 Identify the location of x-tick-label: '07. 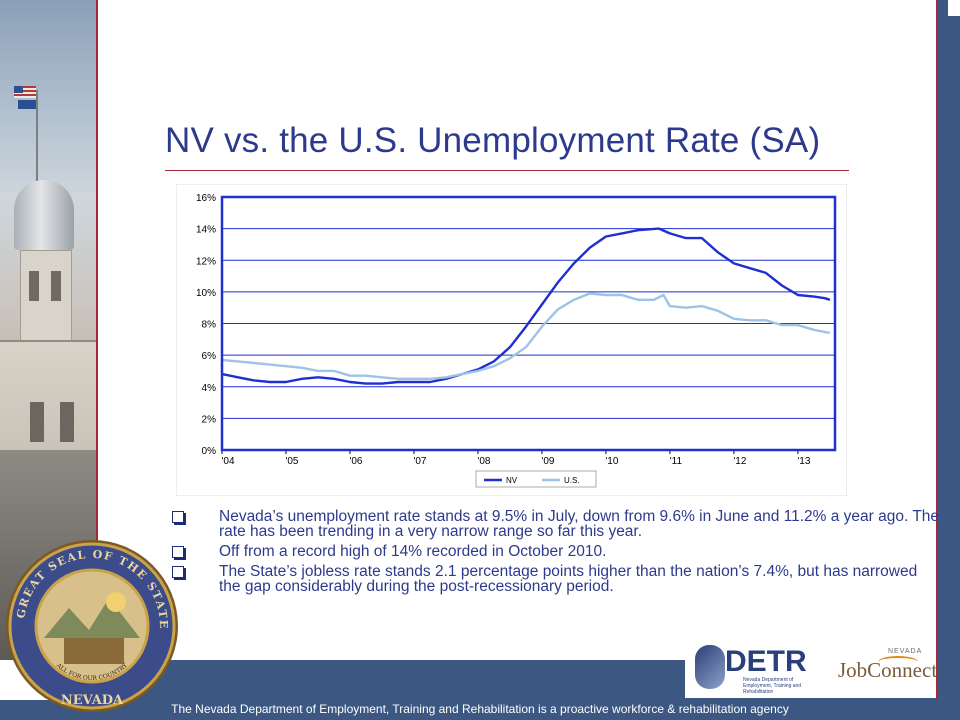
(419, 461).